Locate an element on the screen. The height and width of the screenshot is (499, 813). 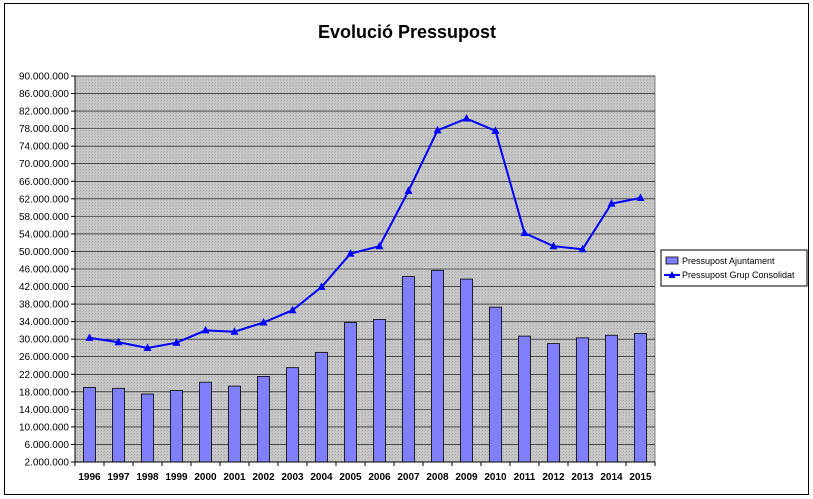
y-tick-label: 50.000.000 is located at coordinates (44, 252).